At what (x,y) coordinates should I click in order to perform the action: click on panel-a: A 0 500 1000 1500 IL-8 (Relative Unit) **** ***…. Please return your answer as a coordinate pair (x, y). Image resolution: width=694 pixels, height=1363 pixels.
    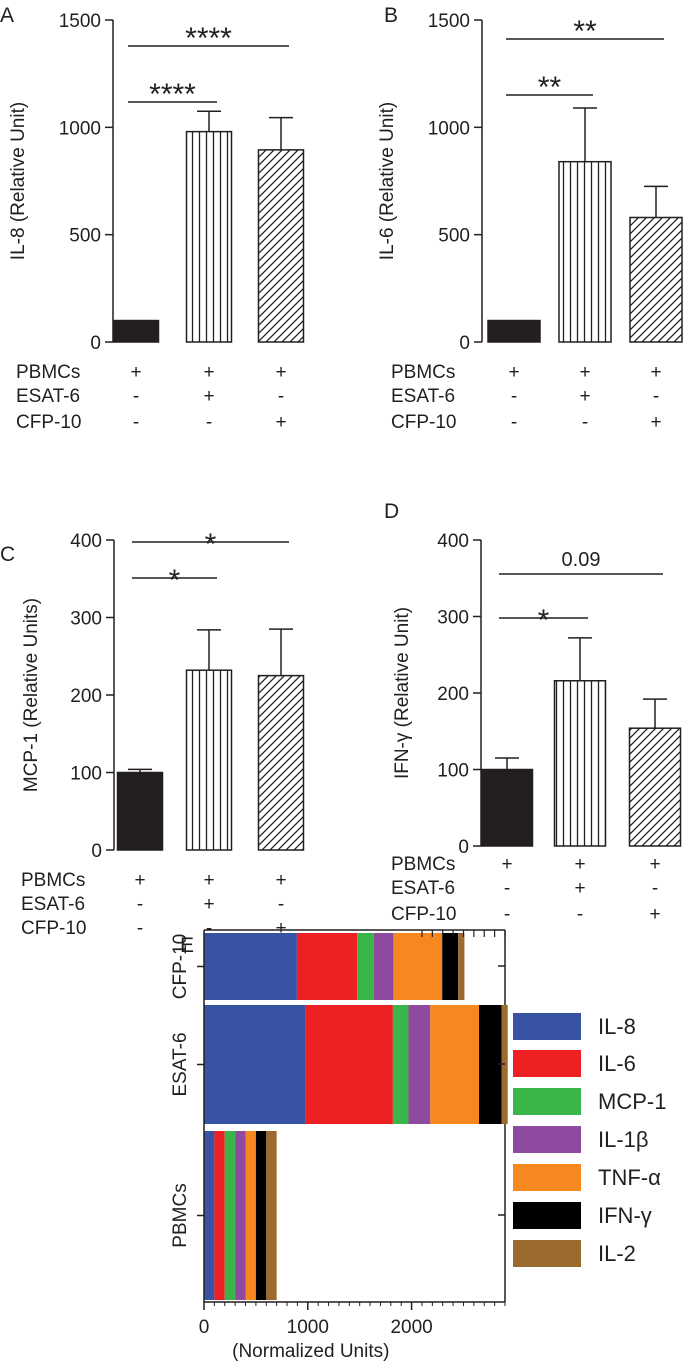
    Looking at the image, I should click on (152, 218).